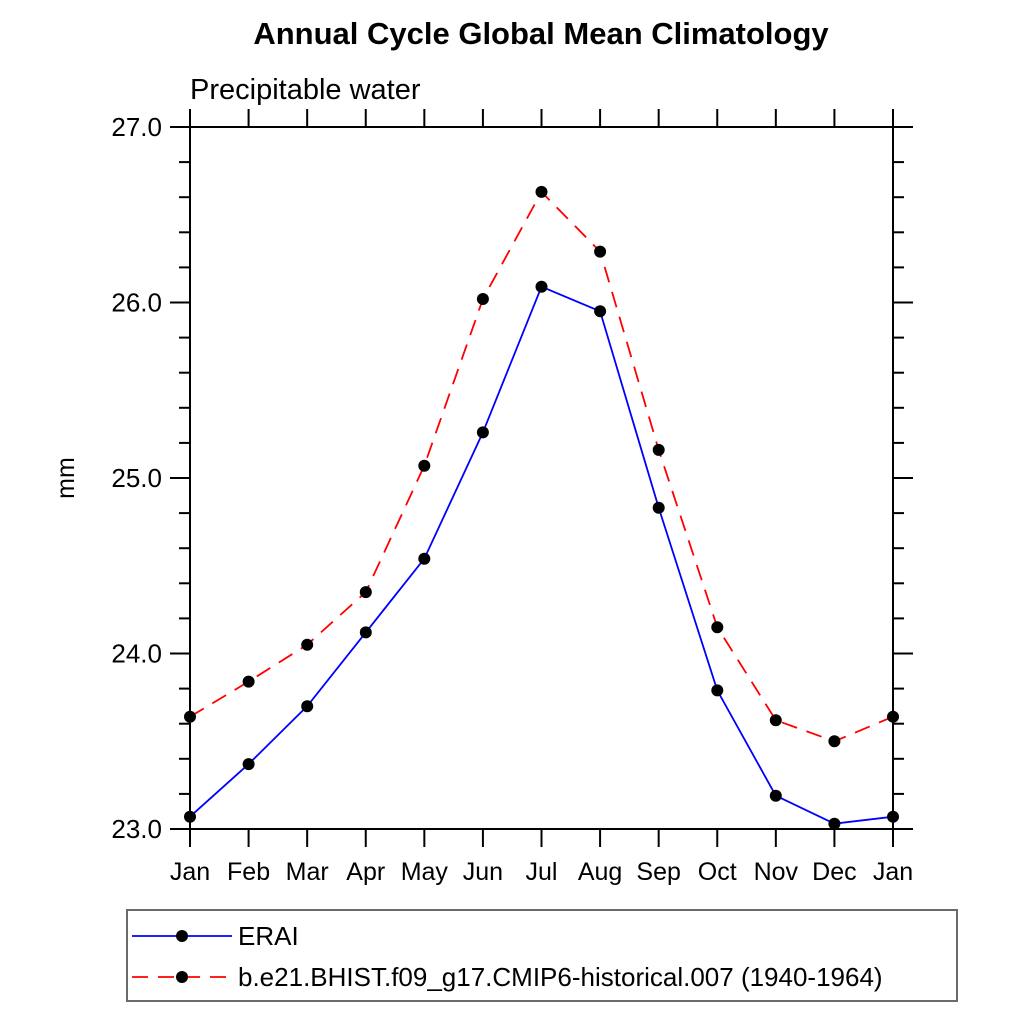 The width and height of the screenshot is (1024, 1029). What do you see at coordinates (248, 872) in the screenshot?
I see `x-tick-label: Feb` at bounding box center [248, 872].